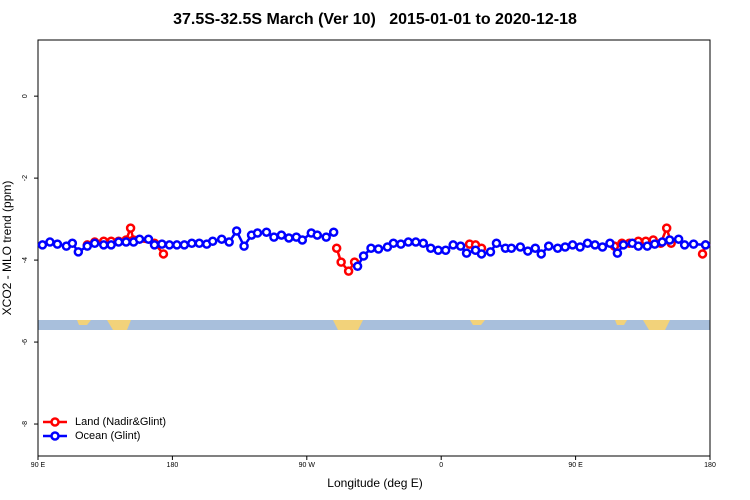 The width and height of the screenshot is (750, 500). I want to click on x-tick-label: 90 W, so click(307, 465).